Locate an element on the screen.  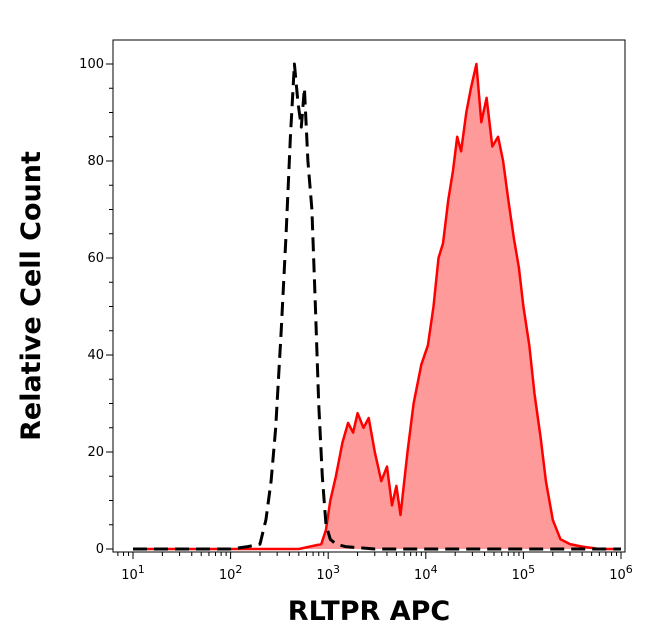
x-tick-label-4: 10⁵ is located at coordinates (524, 573).